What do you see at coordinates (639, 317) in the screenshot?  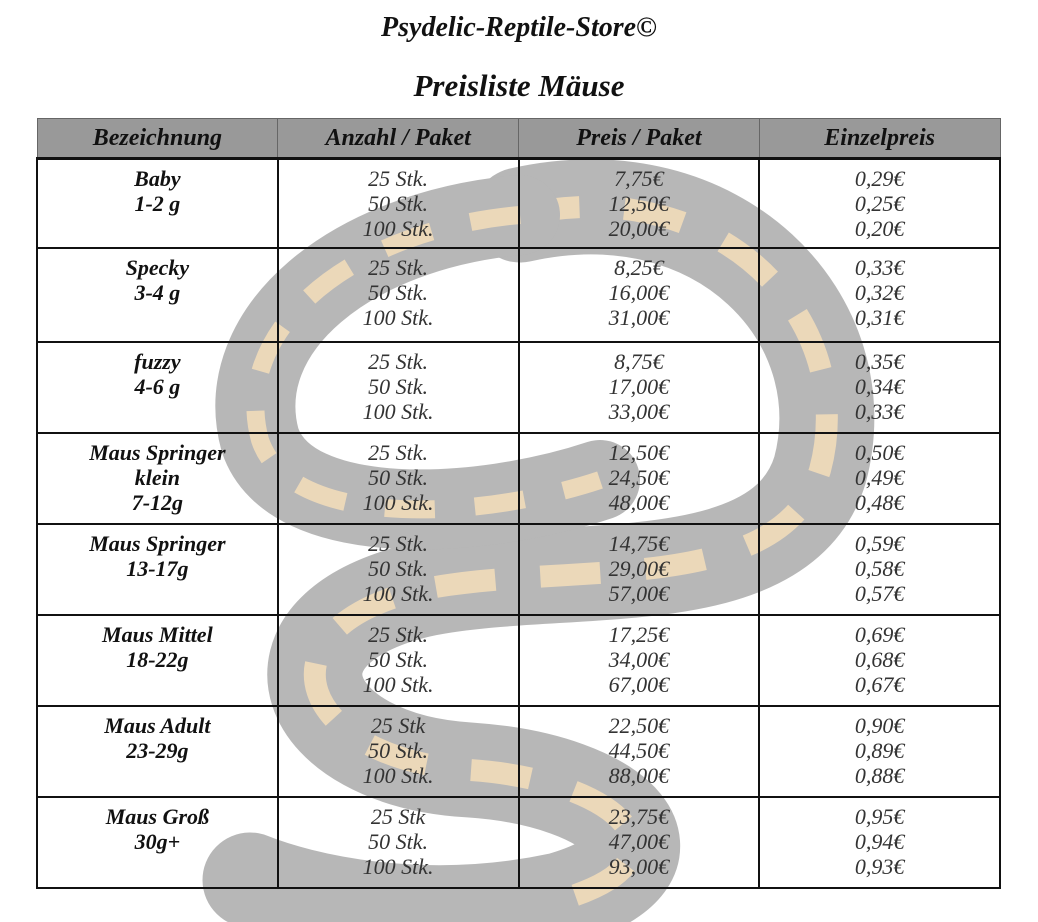 I see `pack-price: 31,00€` at bounding box center [639, 317].